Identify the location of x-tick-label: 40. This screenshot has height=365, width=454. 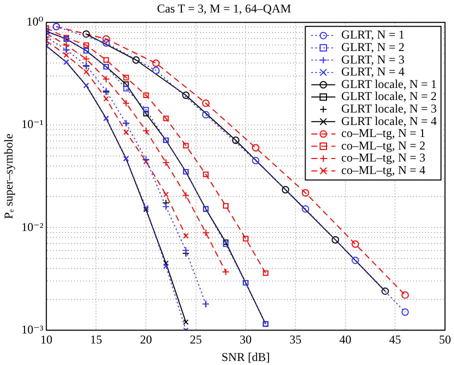
(345, 339).